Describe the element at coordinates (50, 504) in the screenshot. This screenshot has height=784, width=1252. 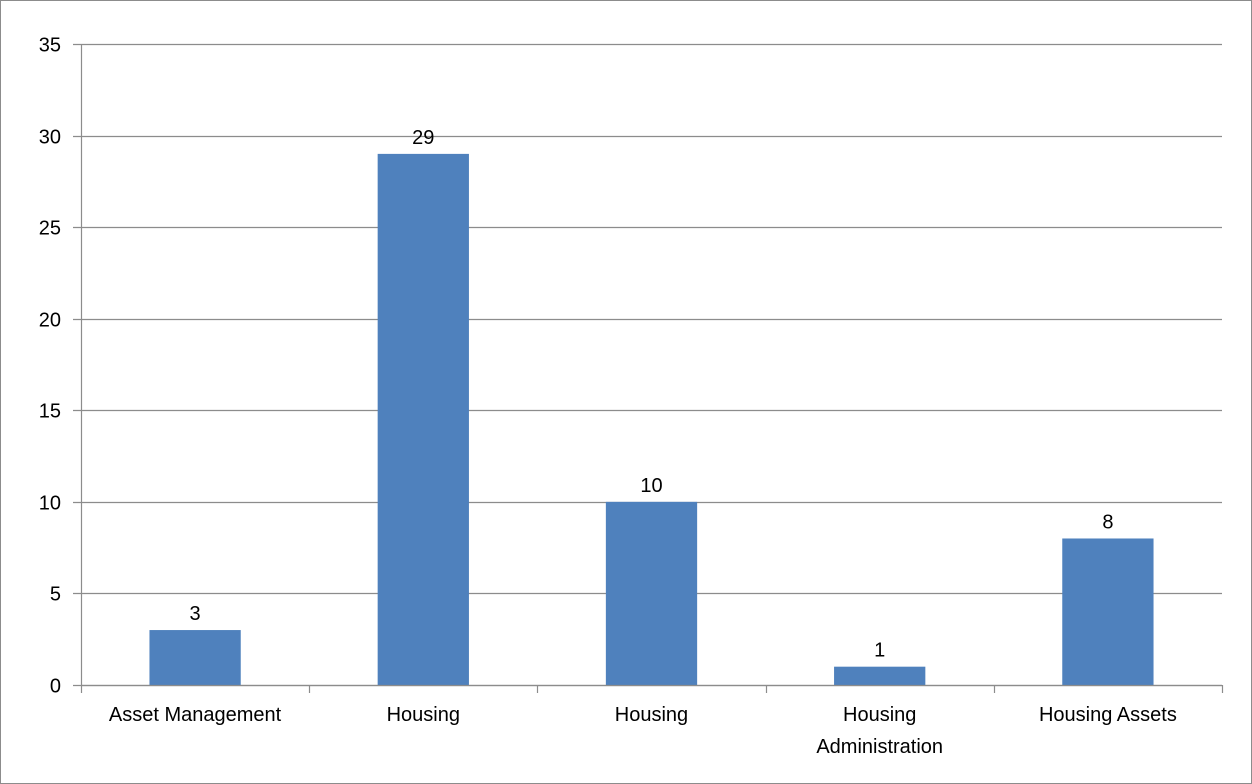
I see `y-tick-label: 10` at that location.